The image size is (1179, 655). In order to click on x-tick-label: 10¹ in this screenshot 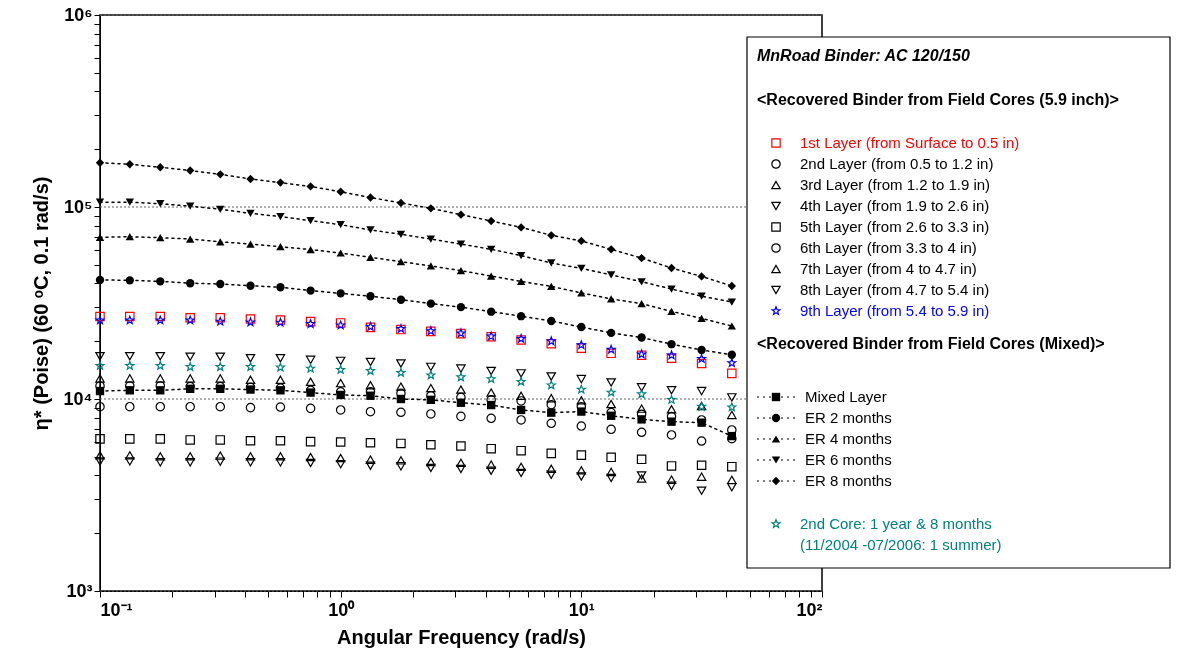, I will do `click(581, 609)`.